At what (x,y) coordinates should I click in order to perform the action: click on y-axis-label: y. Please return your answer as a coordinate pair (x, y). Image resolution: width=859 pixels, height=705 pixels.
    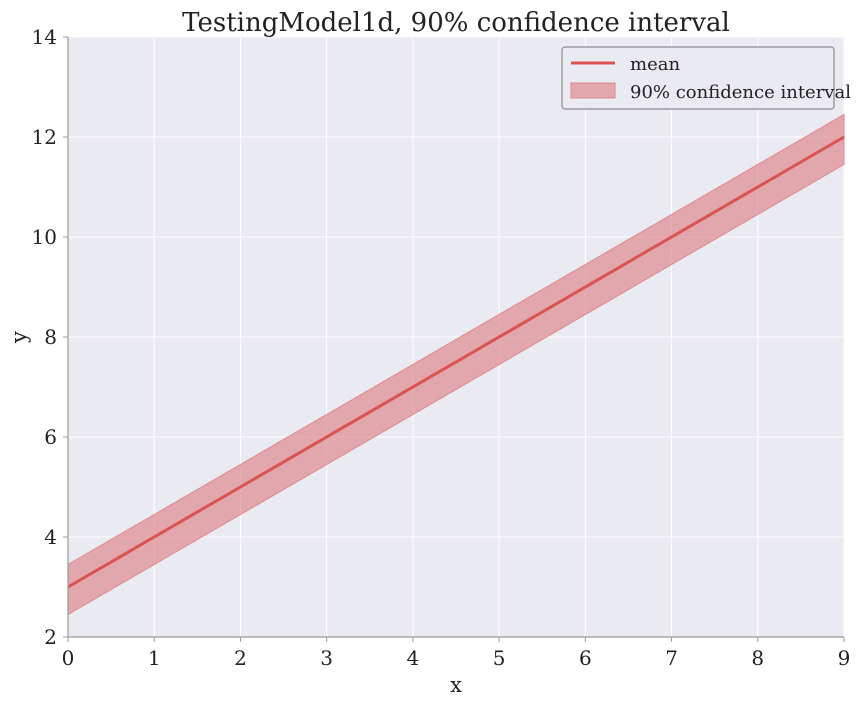
    Looking at the image, I should click on (19, 337).